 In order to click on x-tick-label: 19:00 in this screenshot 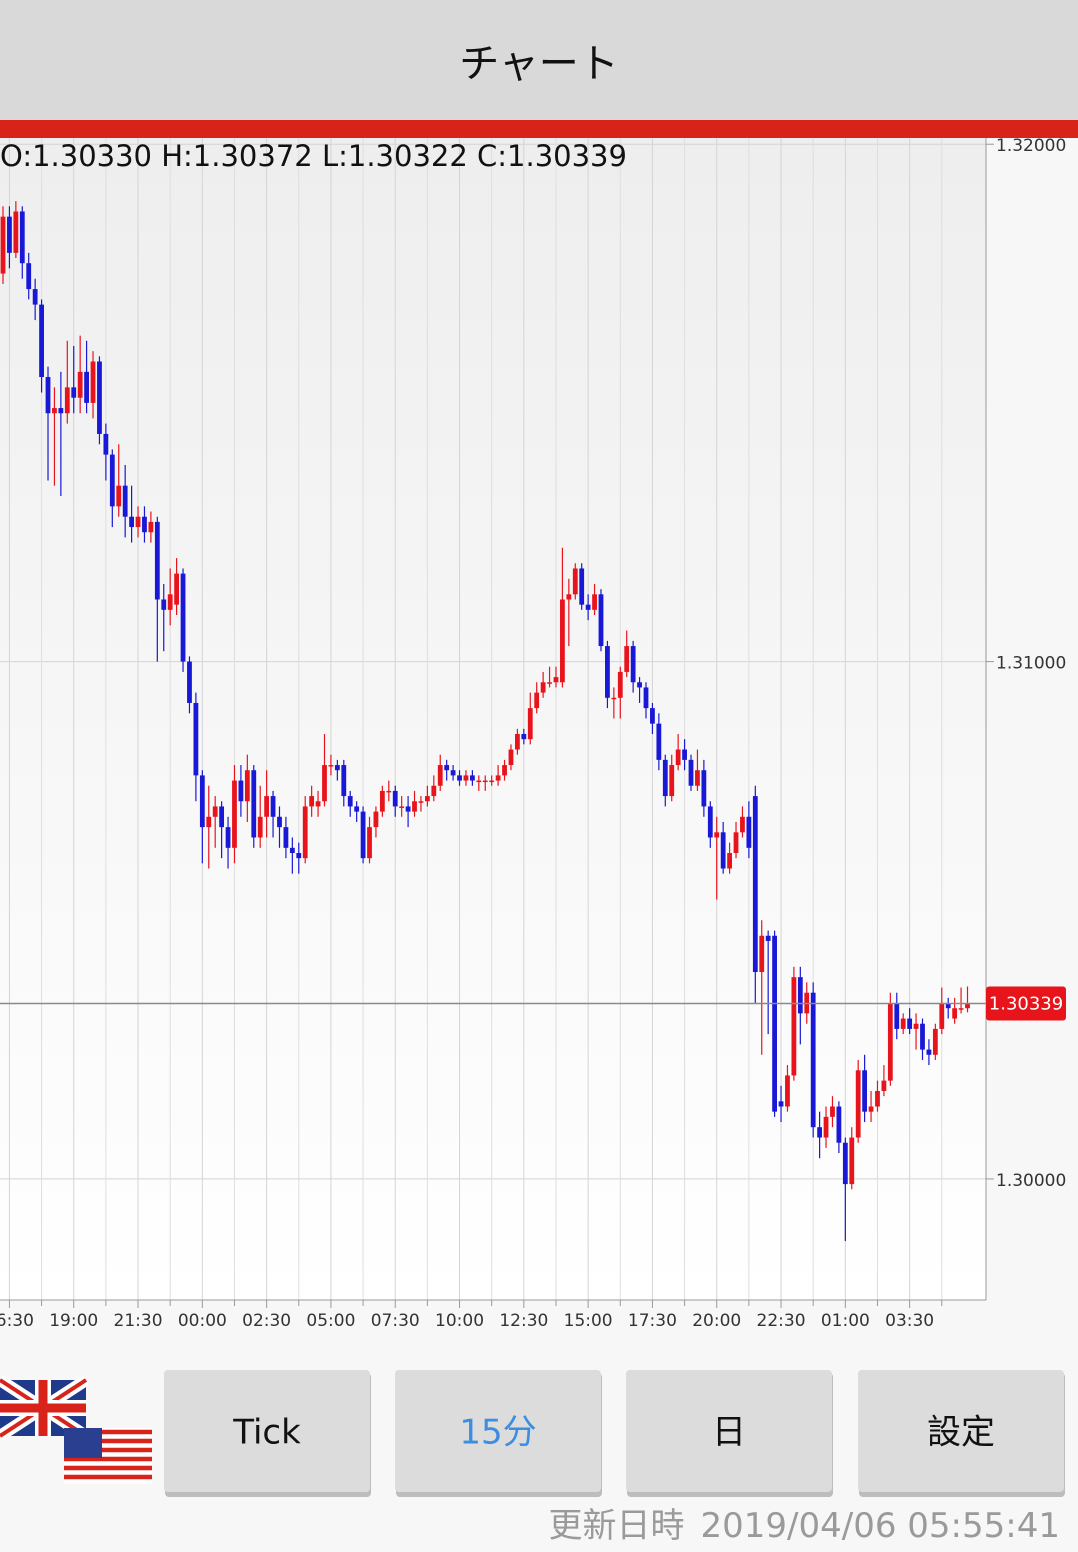, I will do `click(73, 1321)`.